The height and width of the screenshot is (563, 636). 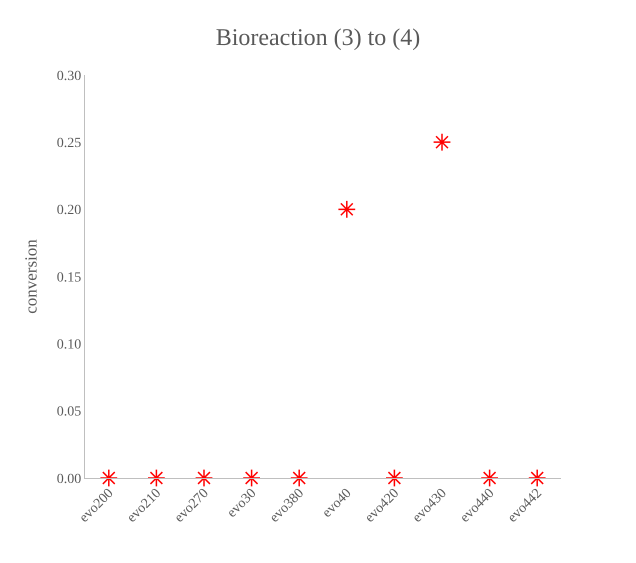 What do you see at coordinates (69, 345) in the screenshot?
I see `y-tick-label: 0.10` at bounding box center [69, 345].